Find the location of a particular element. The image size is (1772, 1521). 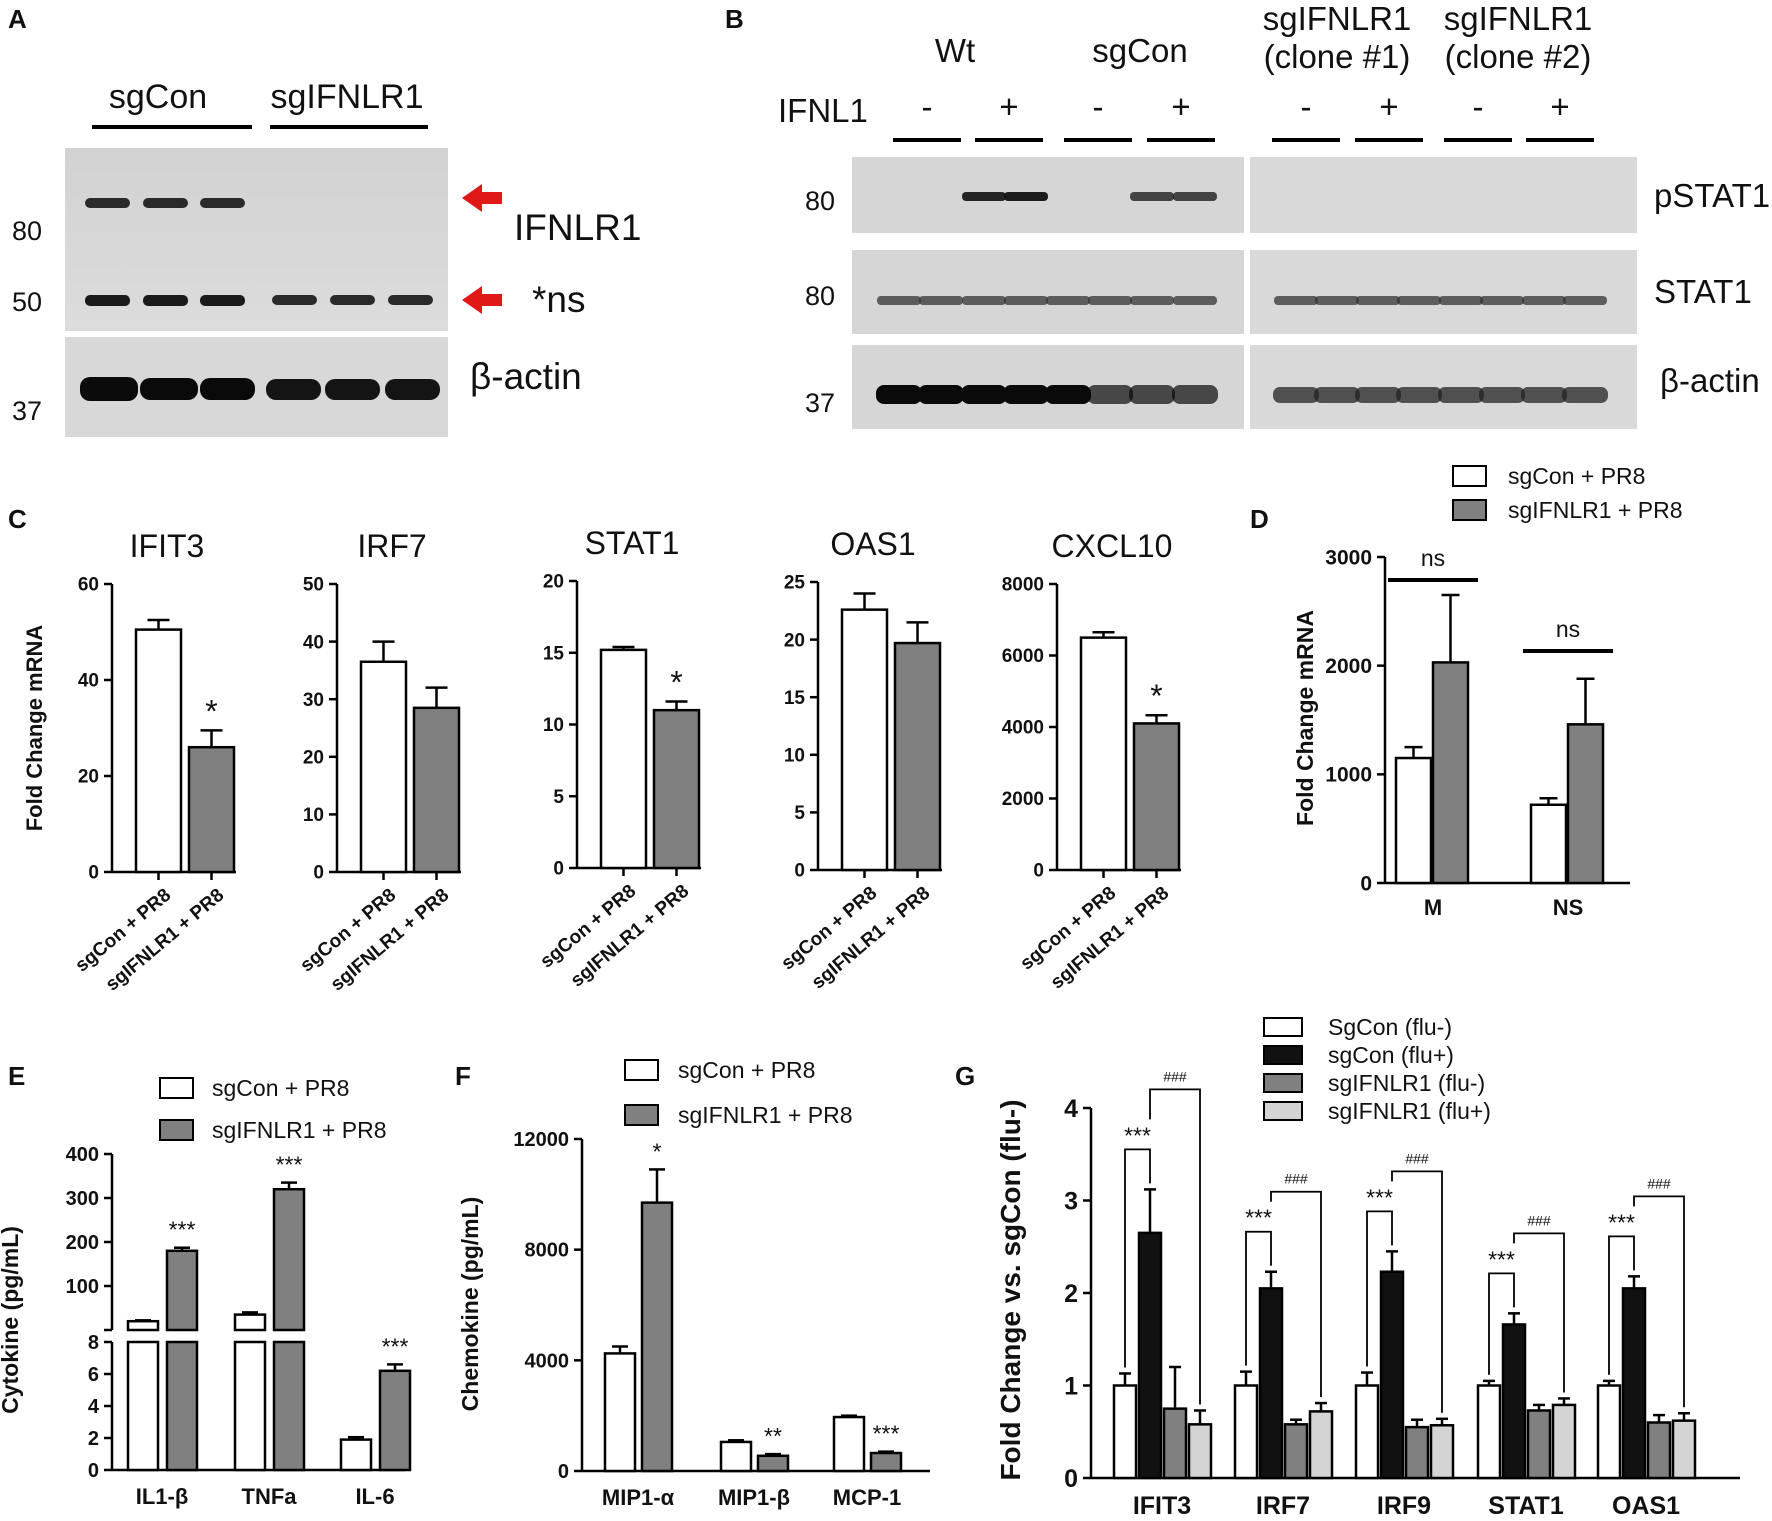

y-axis-label: Fold Change mRNA is located at coordinates (34, 728).